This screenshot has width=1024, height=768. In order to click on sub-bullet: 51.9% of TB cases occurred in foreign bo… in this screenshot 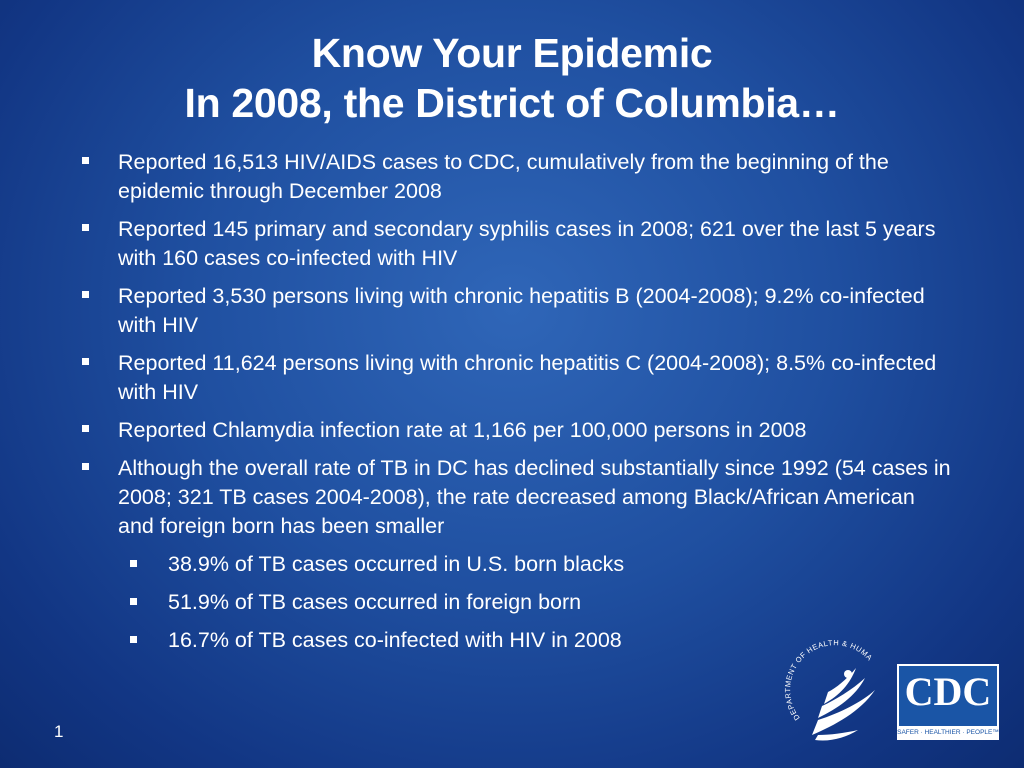, I will do `click(516, 602)`.